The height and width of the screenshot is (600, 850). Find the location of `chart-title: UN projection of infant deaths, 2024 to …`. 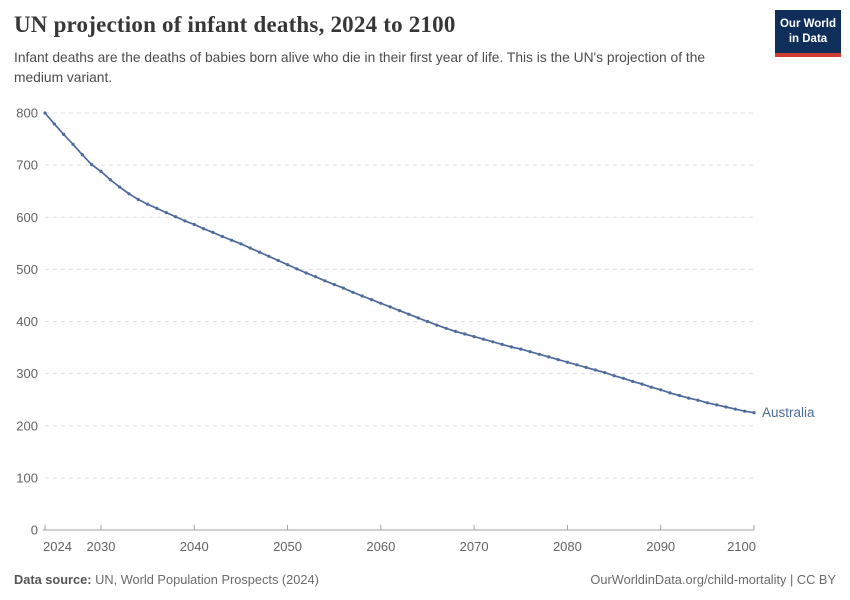

chart-title: UN projection of infant deaths, 2024 to … is located at coordinates (235, 24).